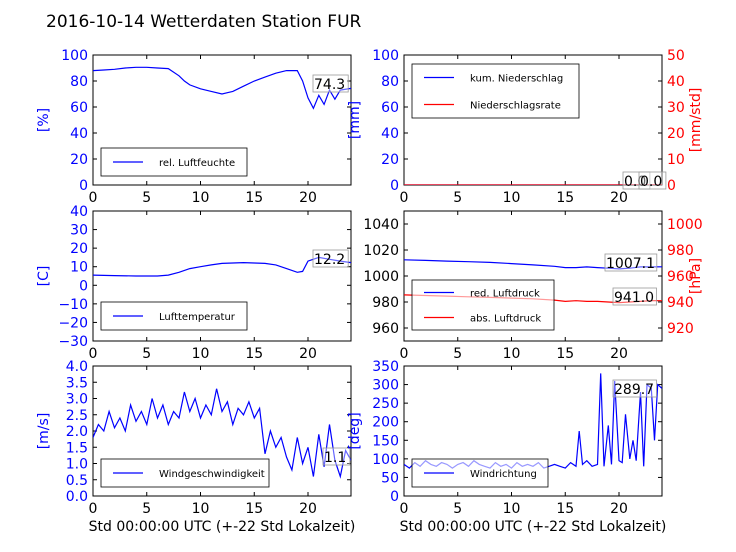 Image resolution: width=736 pixels, height=552 pixels. What do you see at coordinates (676, 160) in the screenshot?
I see `y2-tick-label: 10` at bounding box center [676, 160].